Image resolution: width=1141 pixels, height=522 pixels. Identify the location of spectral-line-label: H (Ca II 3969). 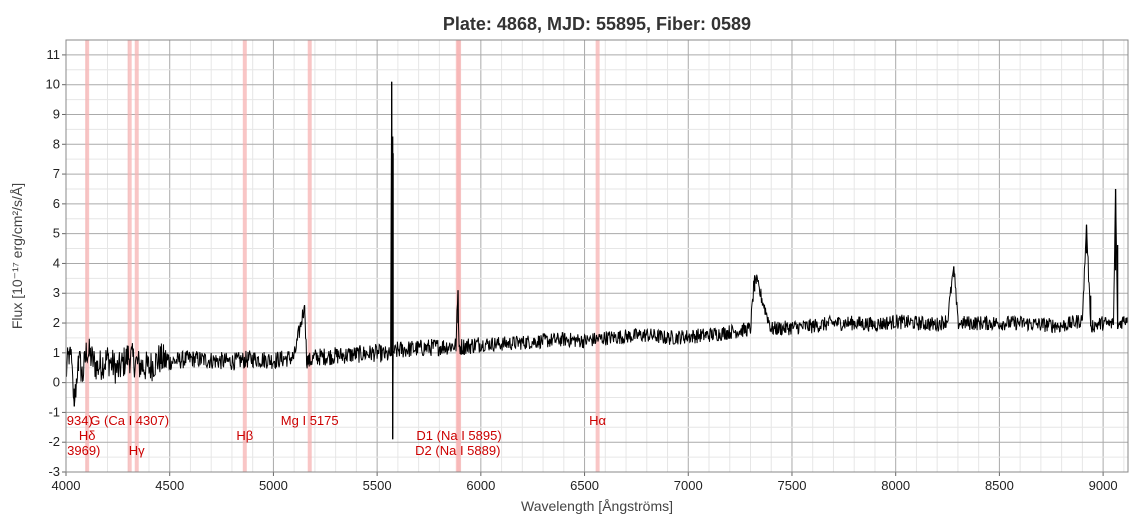
(60, 450).